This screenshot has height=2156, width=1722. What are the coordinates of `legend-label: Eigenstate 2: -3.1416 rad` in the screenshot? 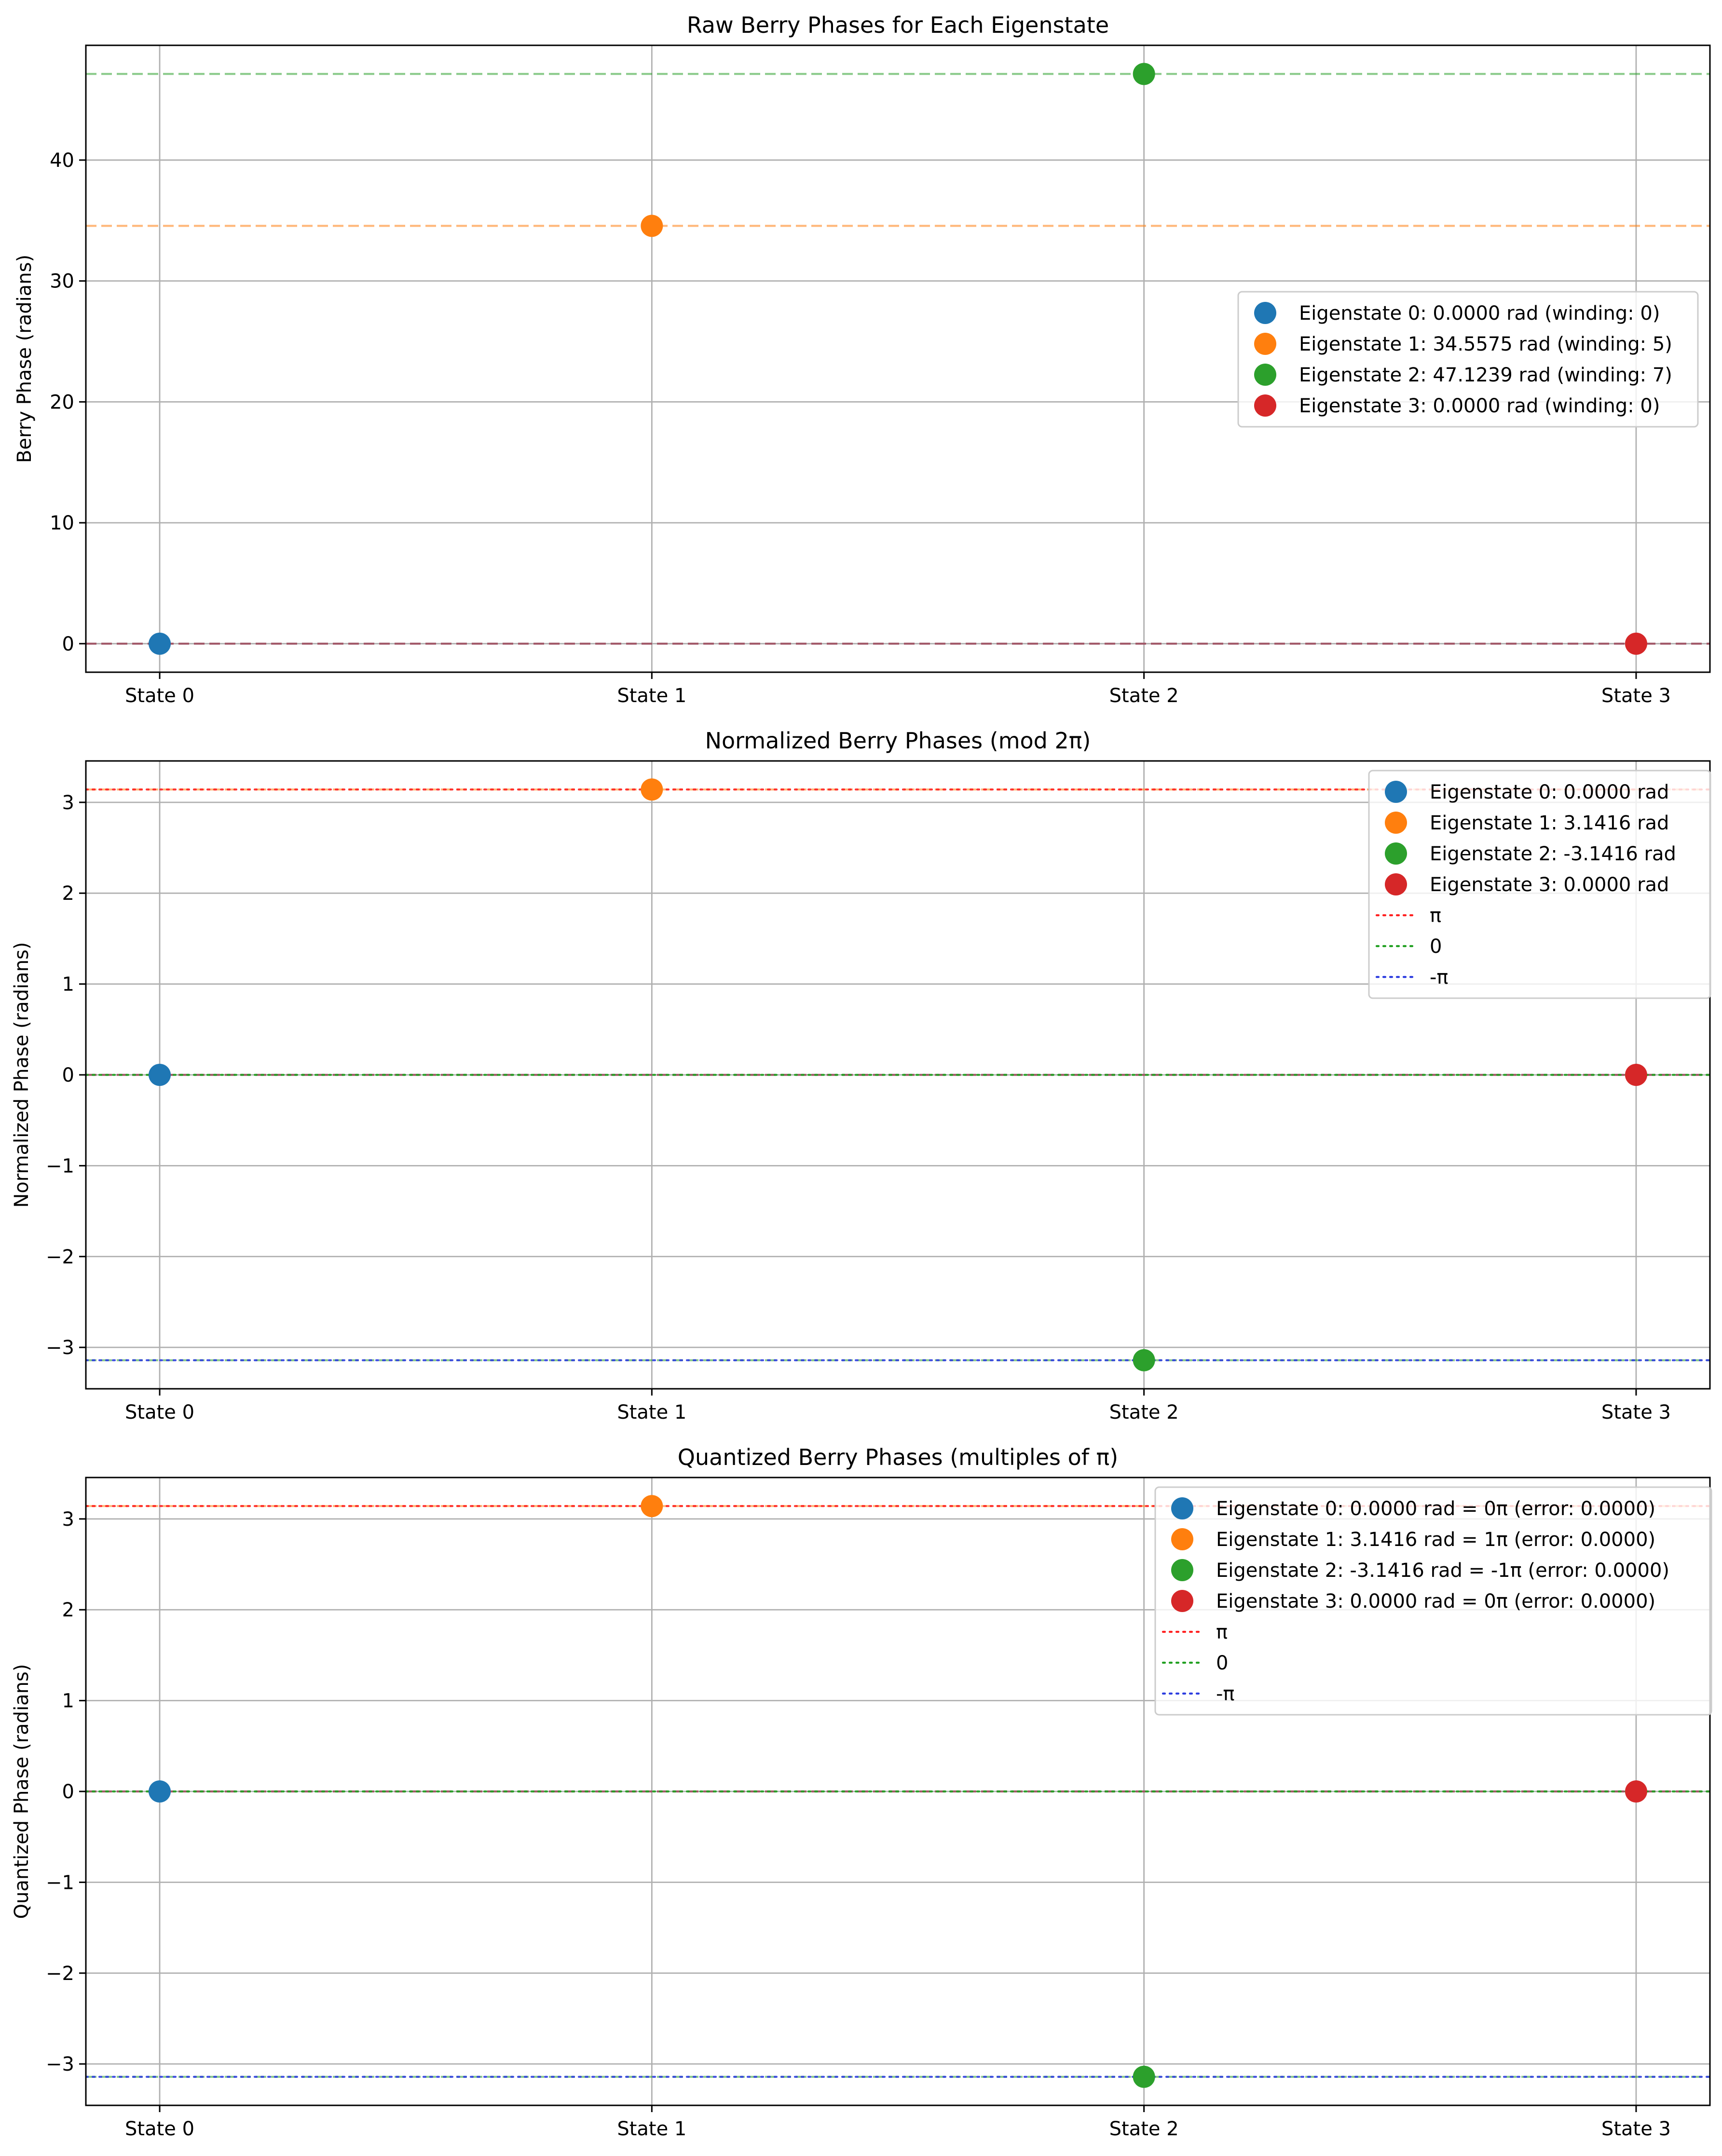 It's located at (1553, 854).